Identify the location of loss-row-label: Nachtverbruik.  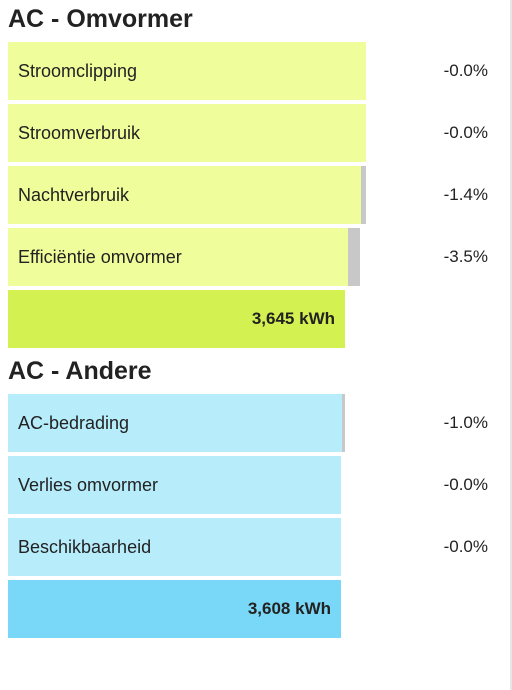
(74, 195).